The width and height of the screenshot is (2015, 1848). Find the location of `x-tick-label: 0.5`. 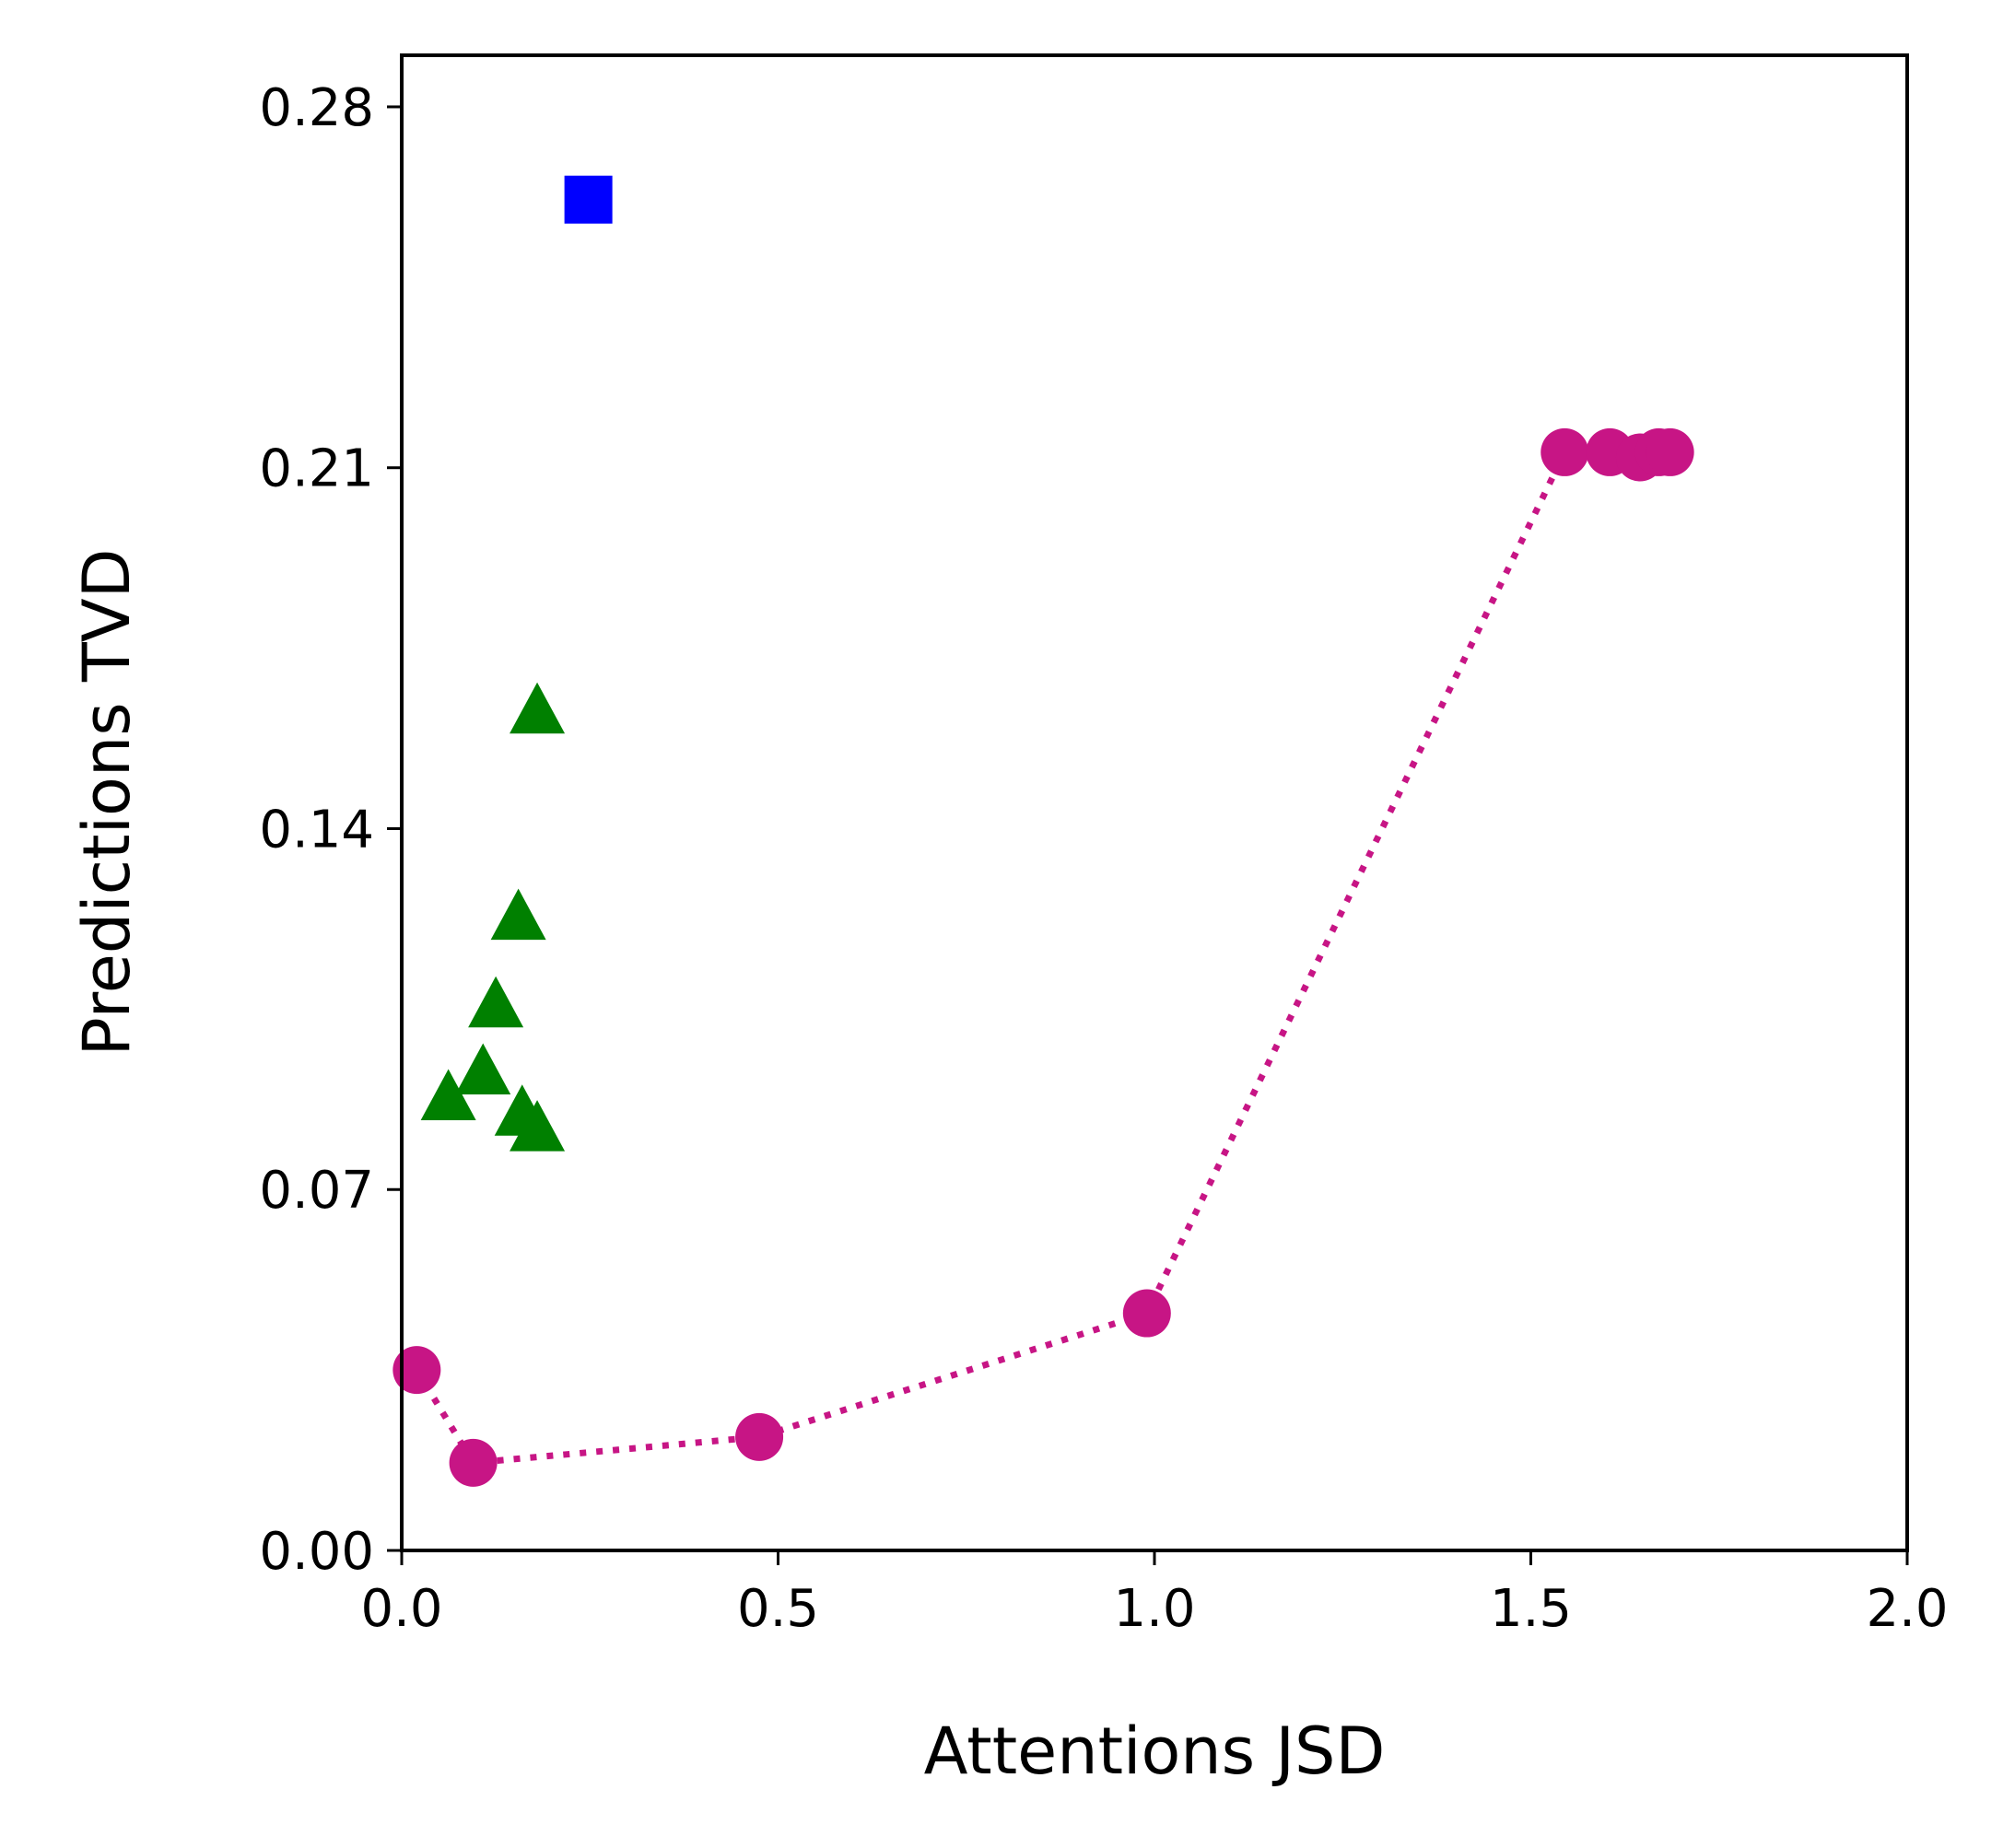

x-tick-label: 0.5 is located at coordinates (778, 1609).